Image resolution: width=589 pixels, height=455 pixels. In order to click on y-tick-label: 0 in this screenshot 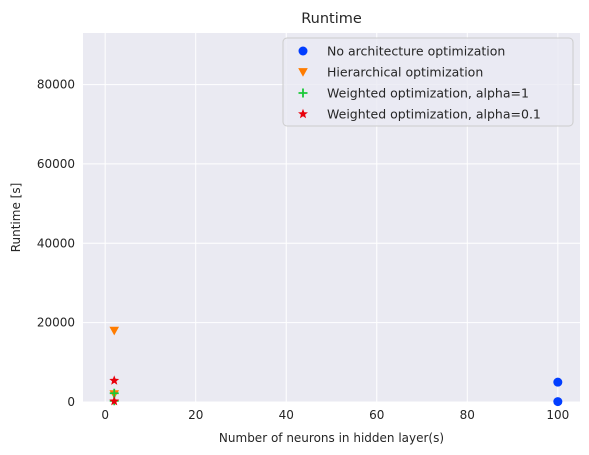, I will do `click(71, 402)`.